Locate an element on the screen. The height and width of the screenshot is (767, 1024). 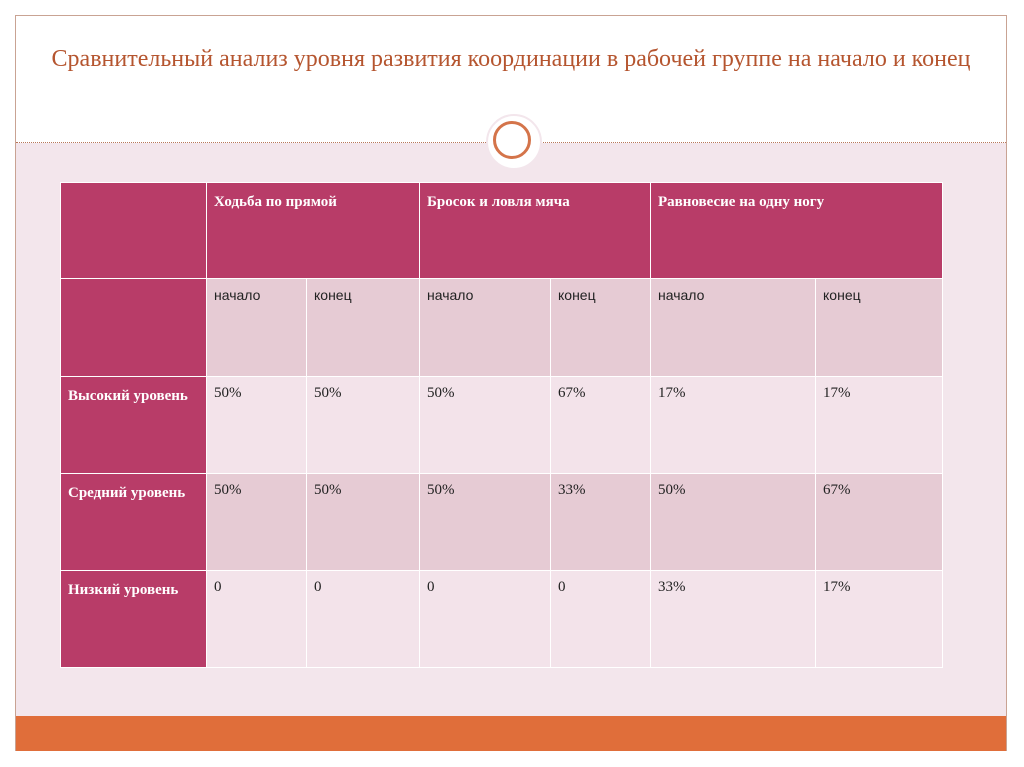
subheader-row: начало конец начало конец начало конец is located at coordinates (502, 327).